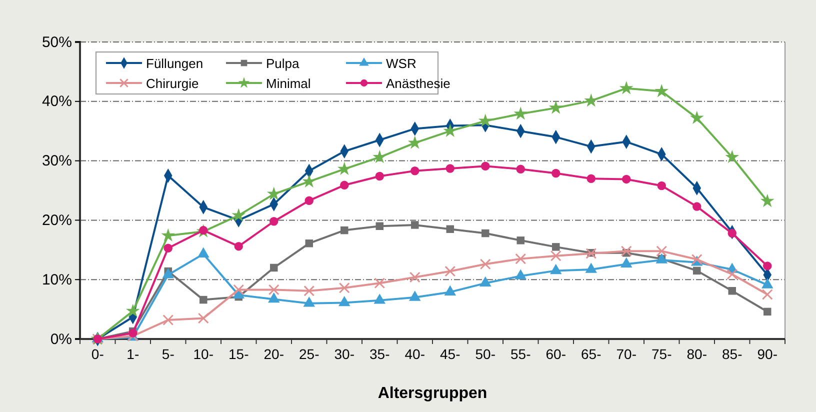  What do you see at coordinates (57, 279) in the screenshot?
I see `y-tick-label: 10%` at bounding box center [57, 279].